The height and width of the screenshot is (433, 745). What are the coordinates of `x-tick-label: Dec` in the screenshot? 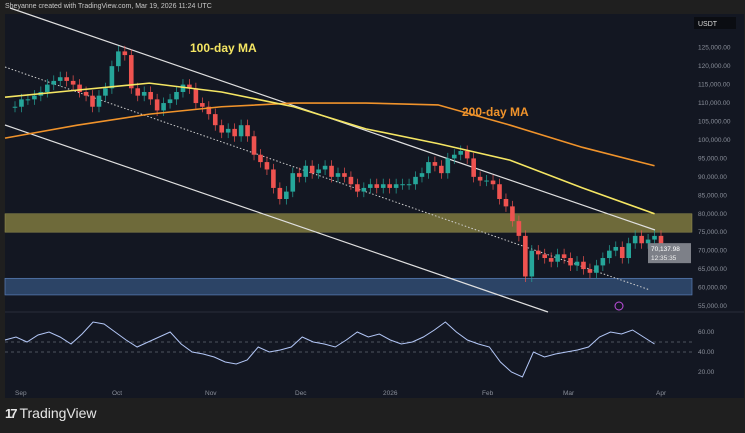 It's located at (301, 393).